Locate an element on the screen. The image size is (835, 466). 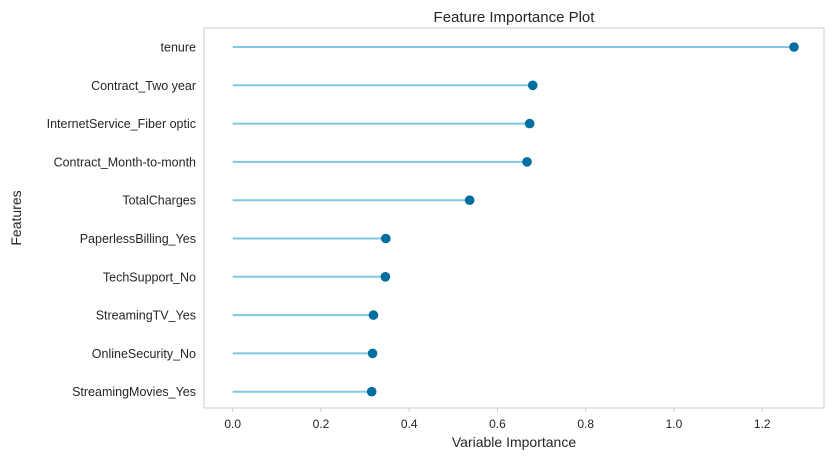
y-tick-label: Contract_Two year is located at coordinates (143, 86).